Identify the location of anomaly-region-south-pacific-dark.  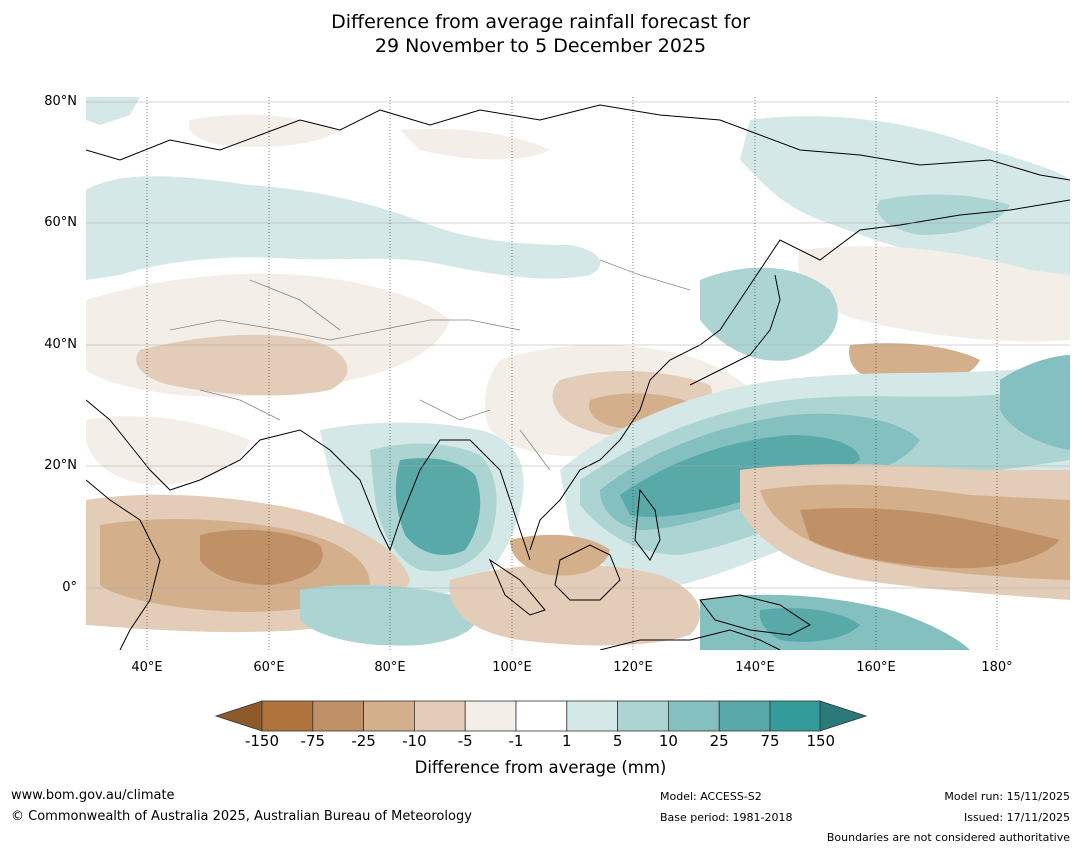
(930, 538).